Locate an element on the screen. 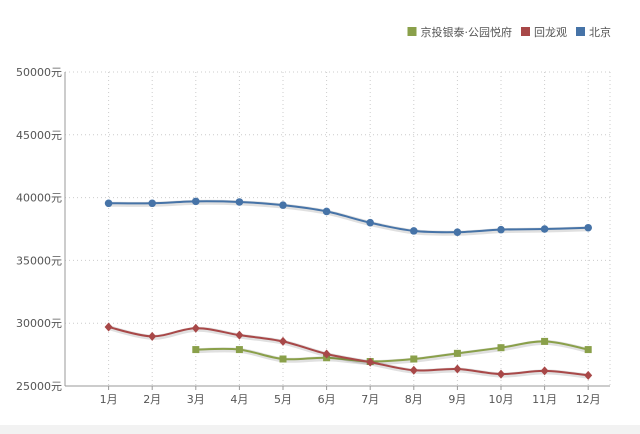  legend: 北京 回龙观 京投银泰·公园悦府 is located at coordinates (509, 32).